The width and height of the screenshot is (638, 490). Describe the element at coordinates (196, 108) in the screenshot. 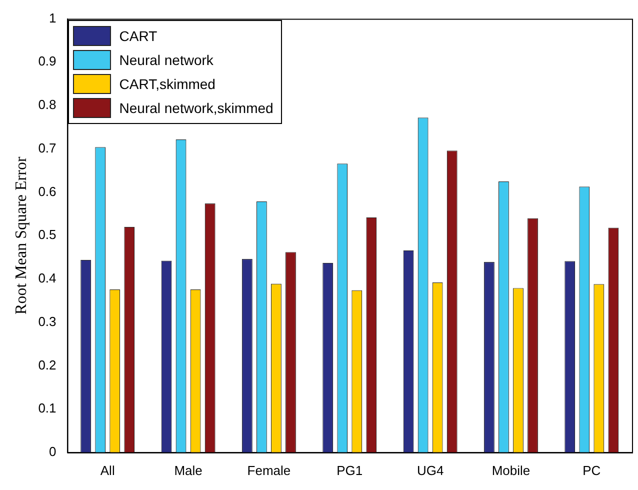

I see `legend-label: Neural network,skimmed` at that location.